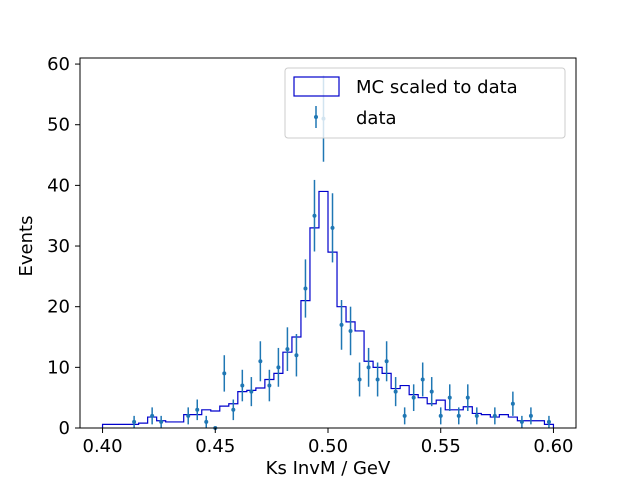 This screenshot has height=480, width=640. What do you see at coordinates (376, 118) in the screenshot?
I see `legend-label-data: data` at bounding box center [376, 118].